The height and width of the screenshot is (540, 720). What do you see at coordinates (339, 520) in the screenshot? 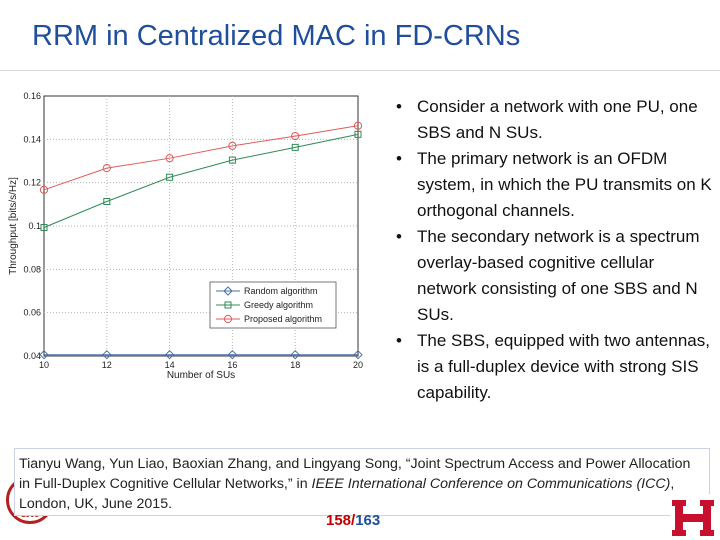
I see `page-current: 158` at bounding box center [339, 520].